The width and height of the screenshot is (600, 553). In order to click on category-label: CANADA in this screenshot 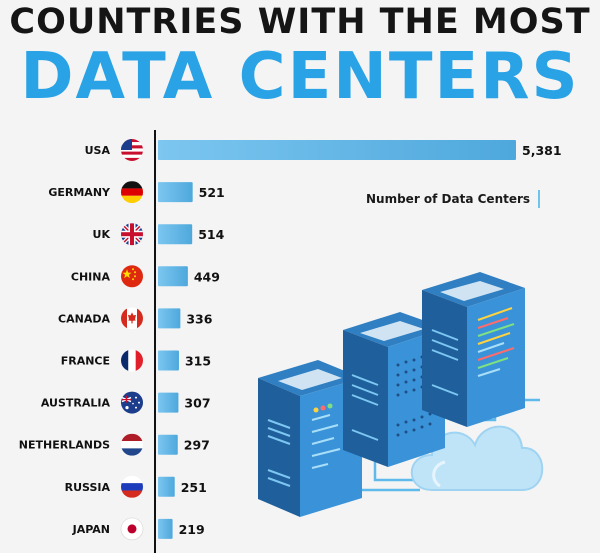, I will do `click(84, 318)`.